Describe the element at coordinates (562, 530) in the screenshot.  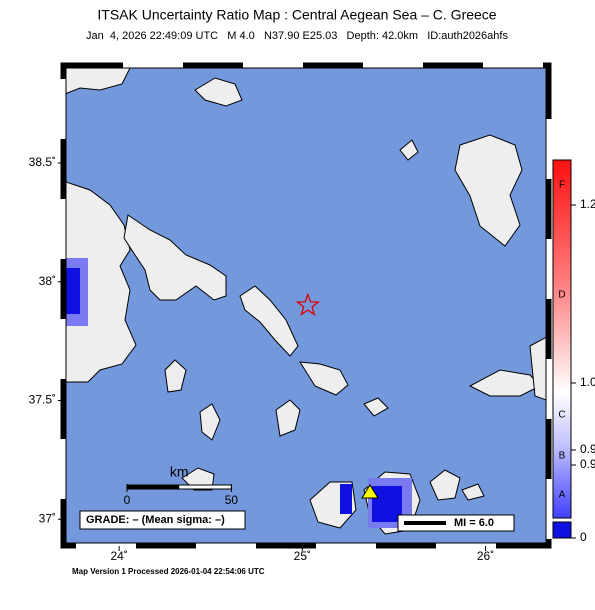
I see `colorbar-floor` at that location.